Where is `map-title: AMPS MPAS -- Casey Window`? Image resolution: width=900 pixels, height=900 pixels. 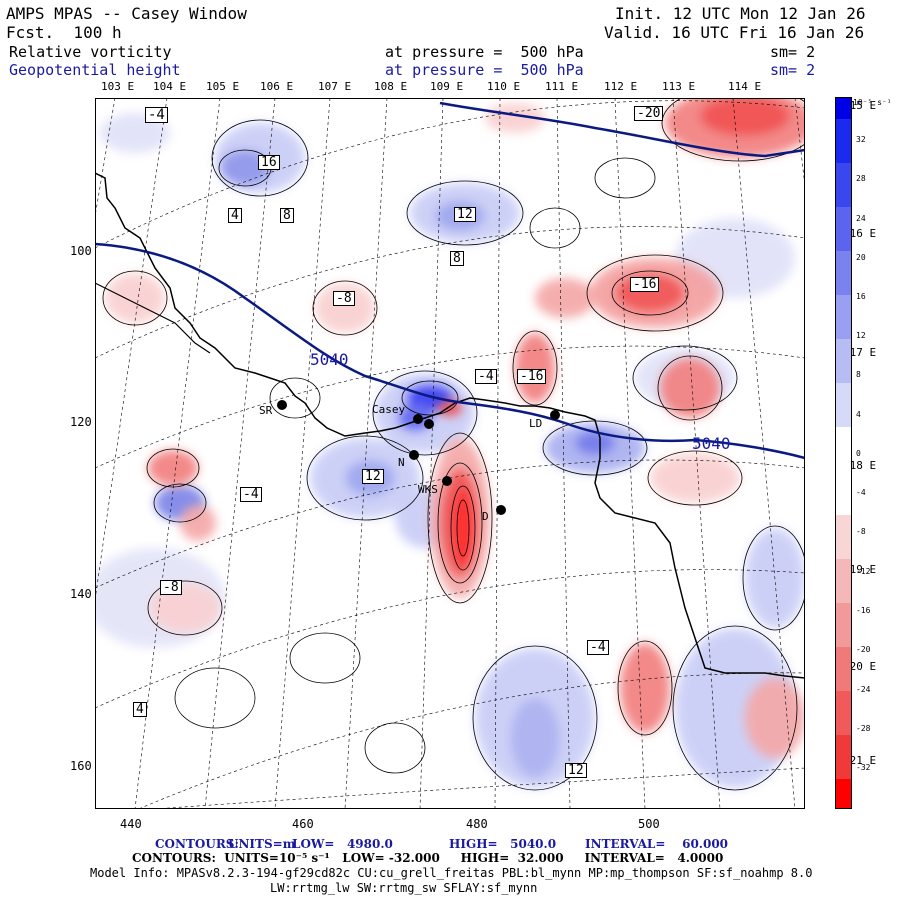
map-title: AMPS MPAS -- Casey Window is located at coordinates (126, 13).